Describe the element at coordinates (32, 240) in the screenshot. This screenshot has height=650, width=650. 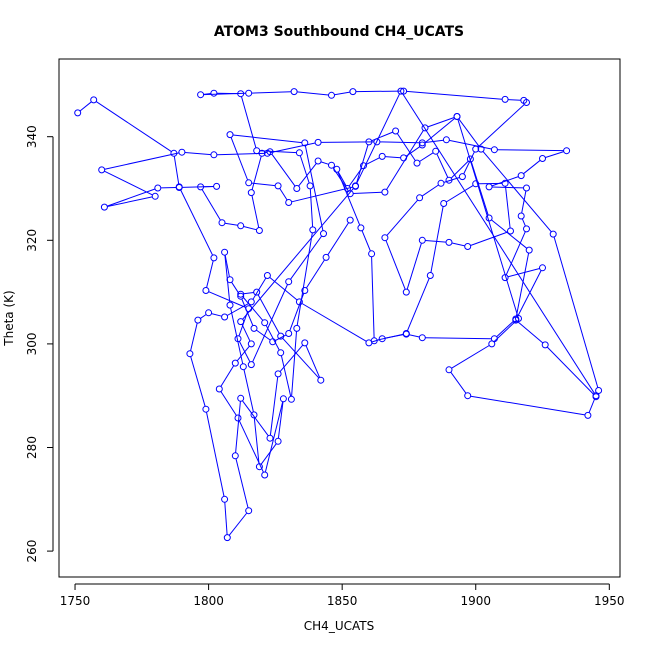
I see `y-tick-label: 320` at that location.